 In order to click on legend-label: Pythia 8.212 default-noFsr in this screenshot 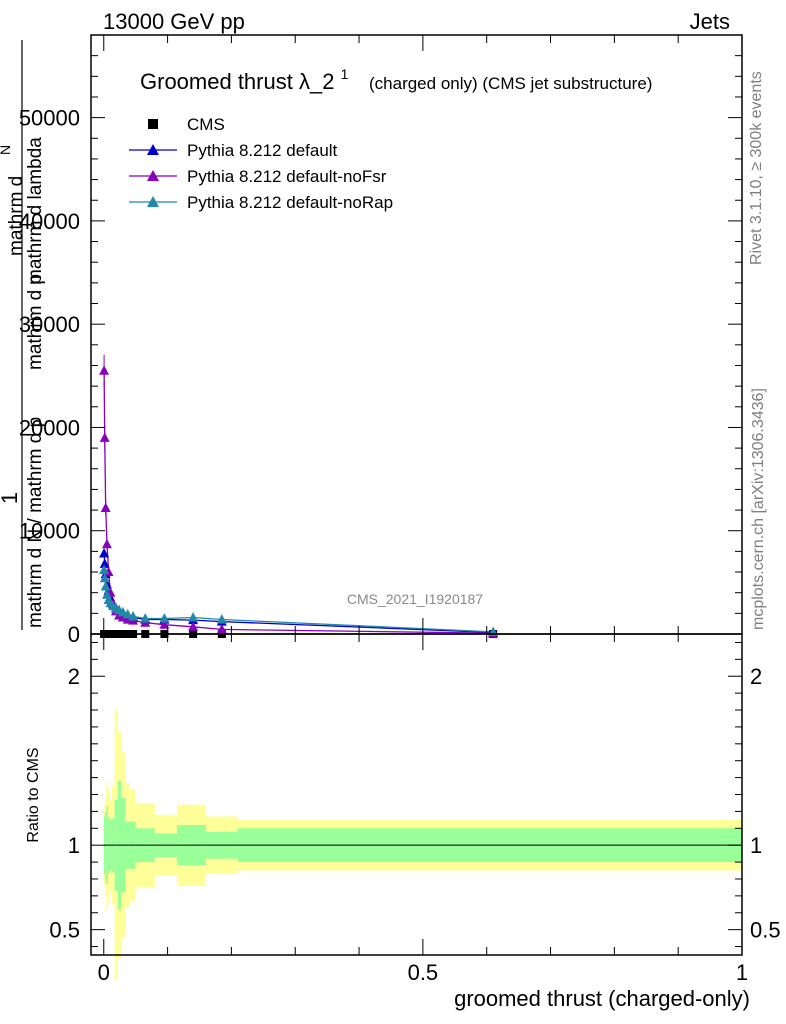, I will do `click(287, 176)`.